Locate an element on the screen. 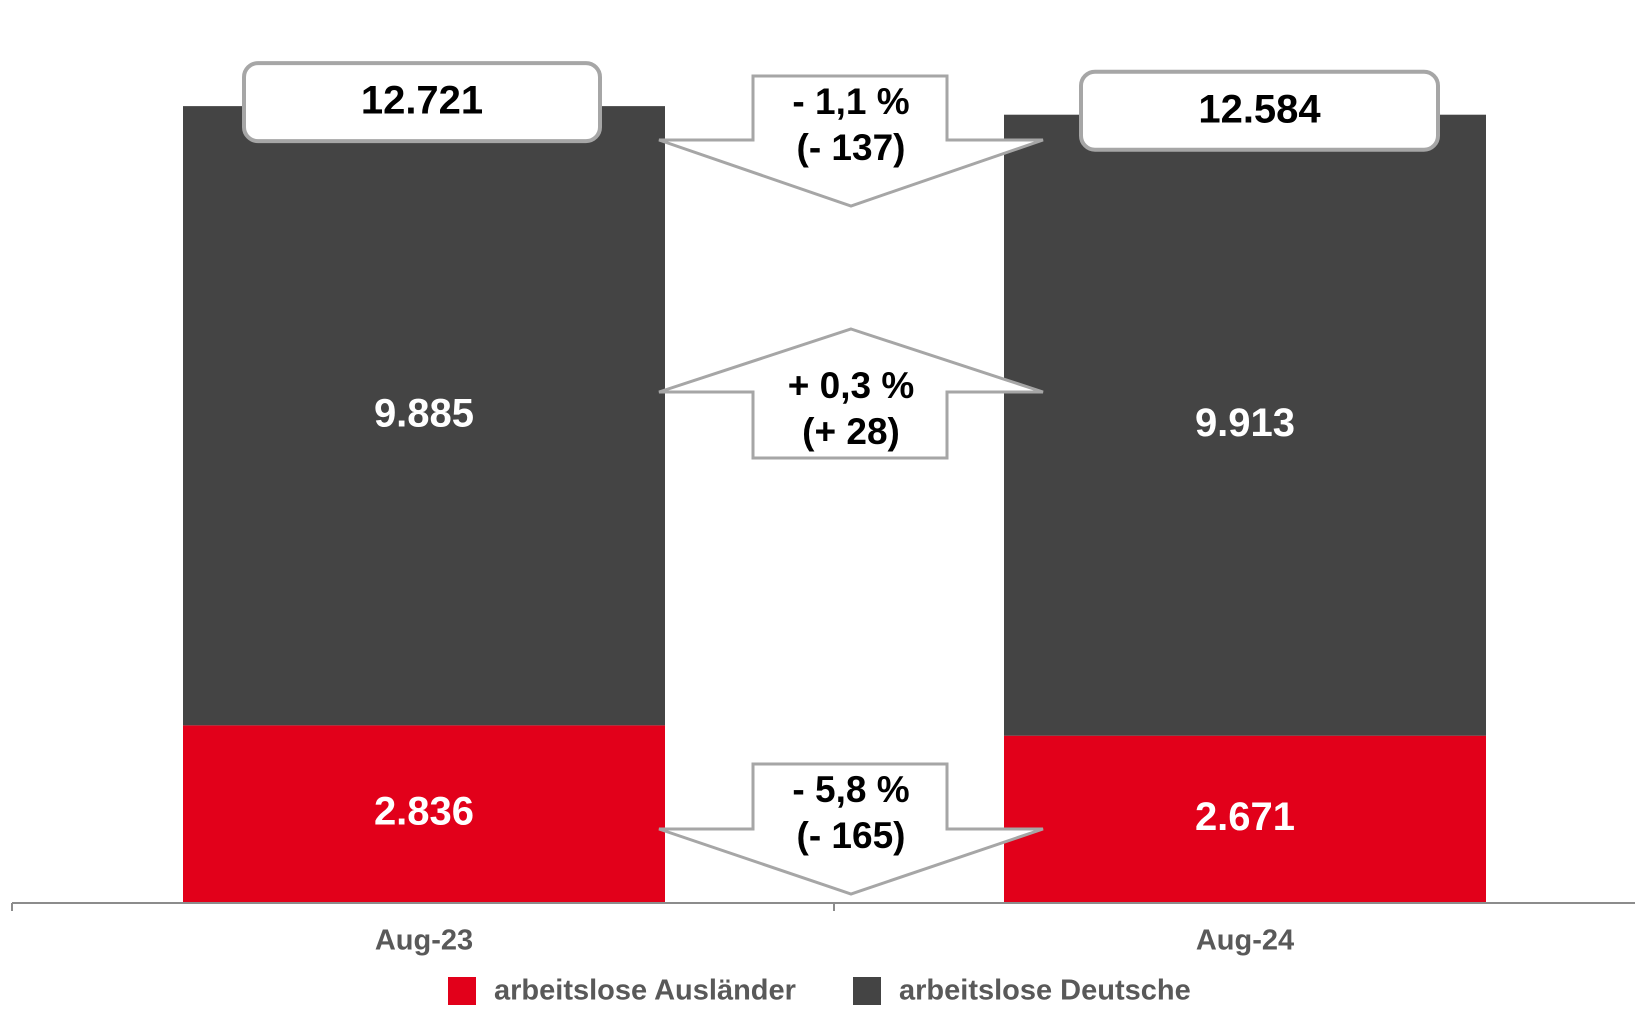 The image size is (1635, 1024). value-label: 9.913 is located at coordinates (1245, 423).